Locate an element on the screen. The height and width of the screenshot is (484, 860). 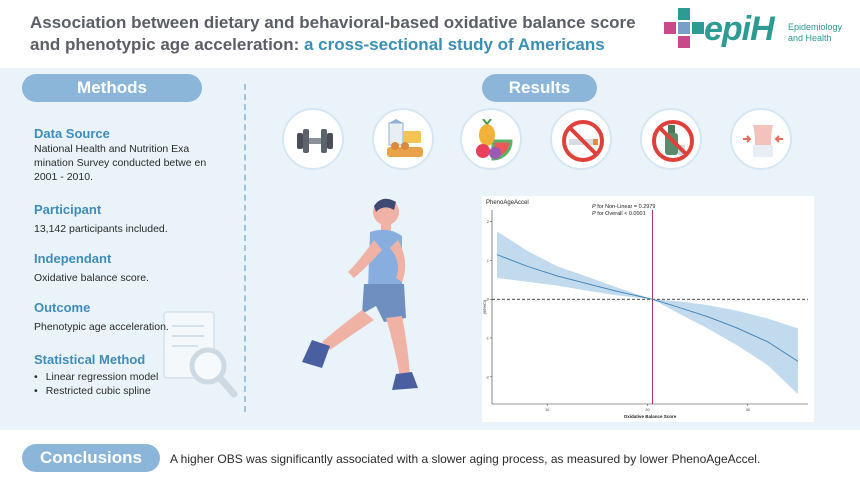
runner-illustration is located at coordinates (360, 294).